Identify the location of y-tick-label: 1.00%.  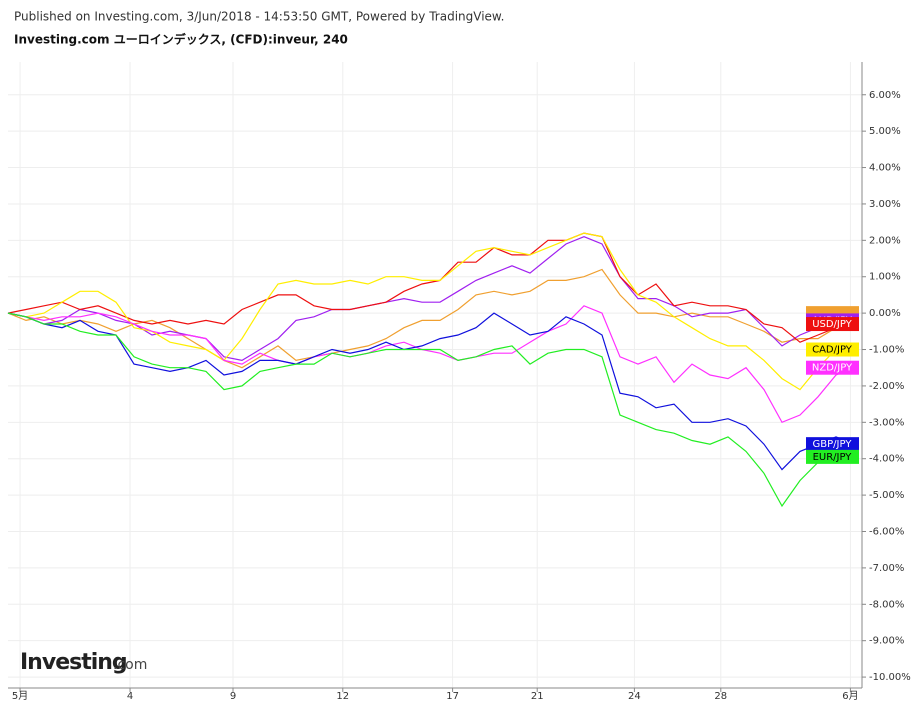
(885, 277).